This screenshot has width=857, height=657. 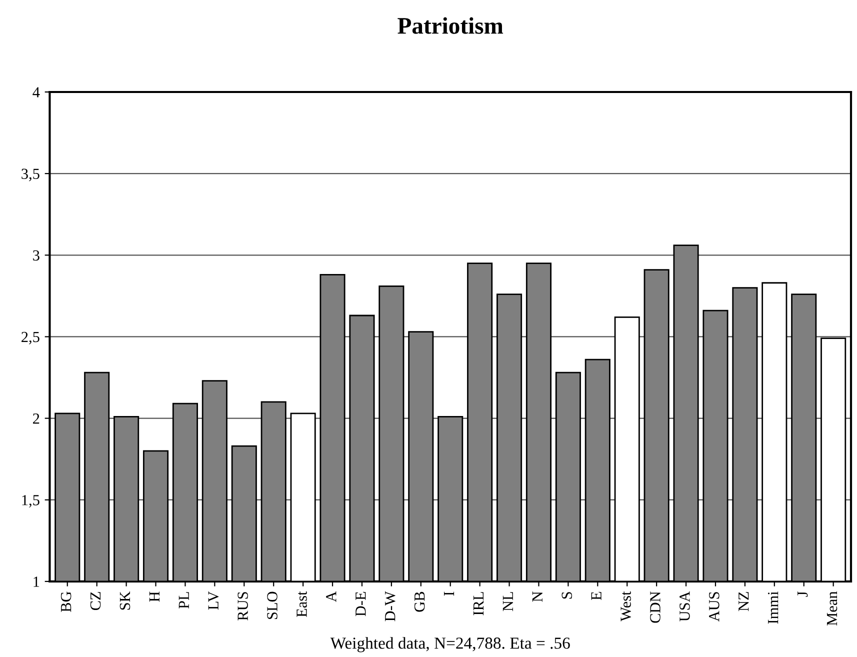 What do you see at coordinates (95, 601) in the screenshot?
I see `x-tick-label: CZ` at bounding box center [95, 601].